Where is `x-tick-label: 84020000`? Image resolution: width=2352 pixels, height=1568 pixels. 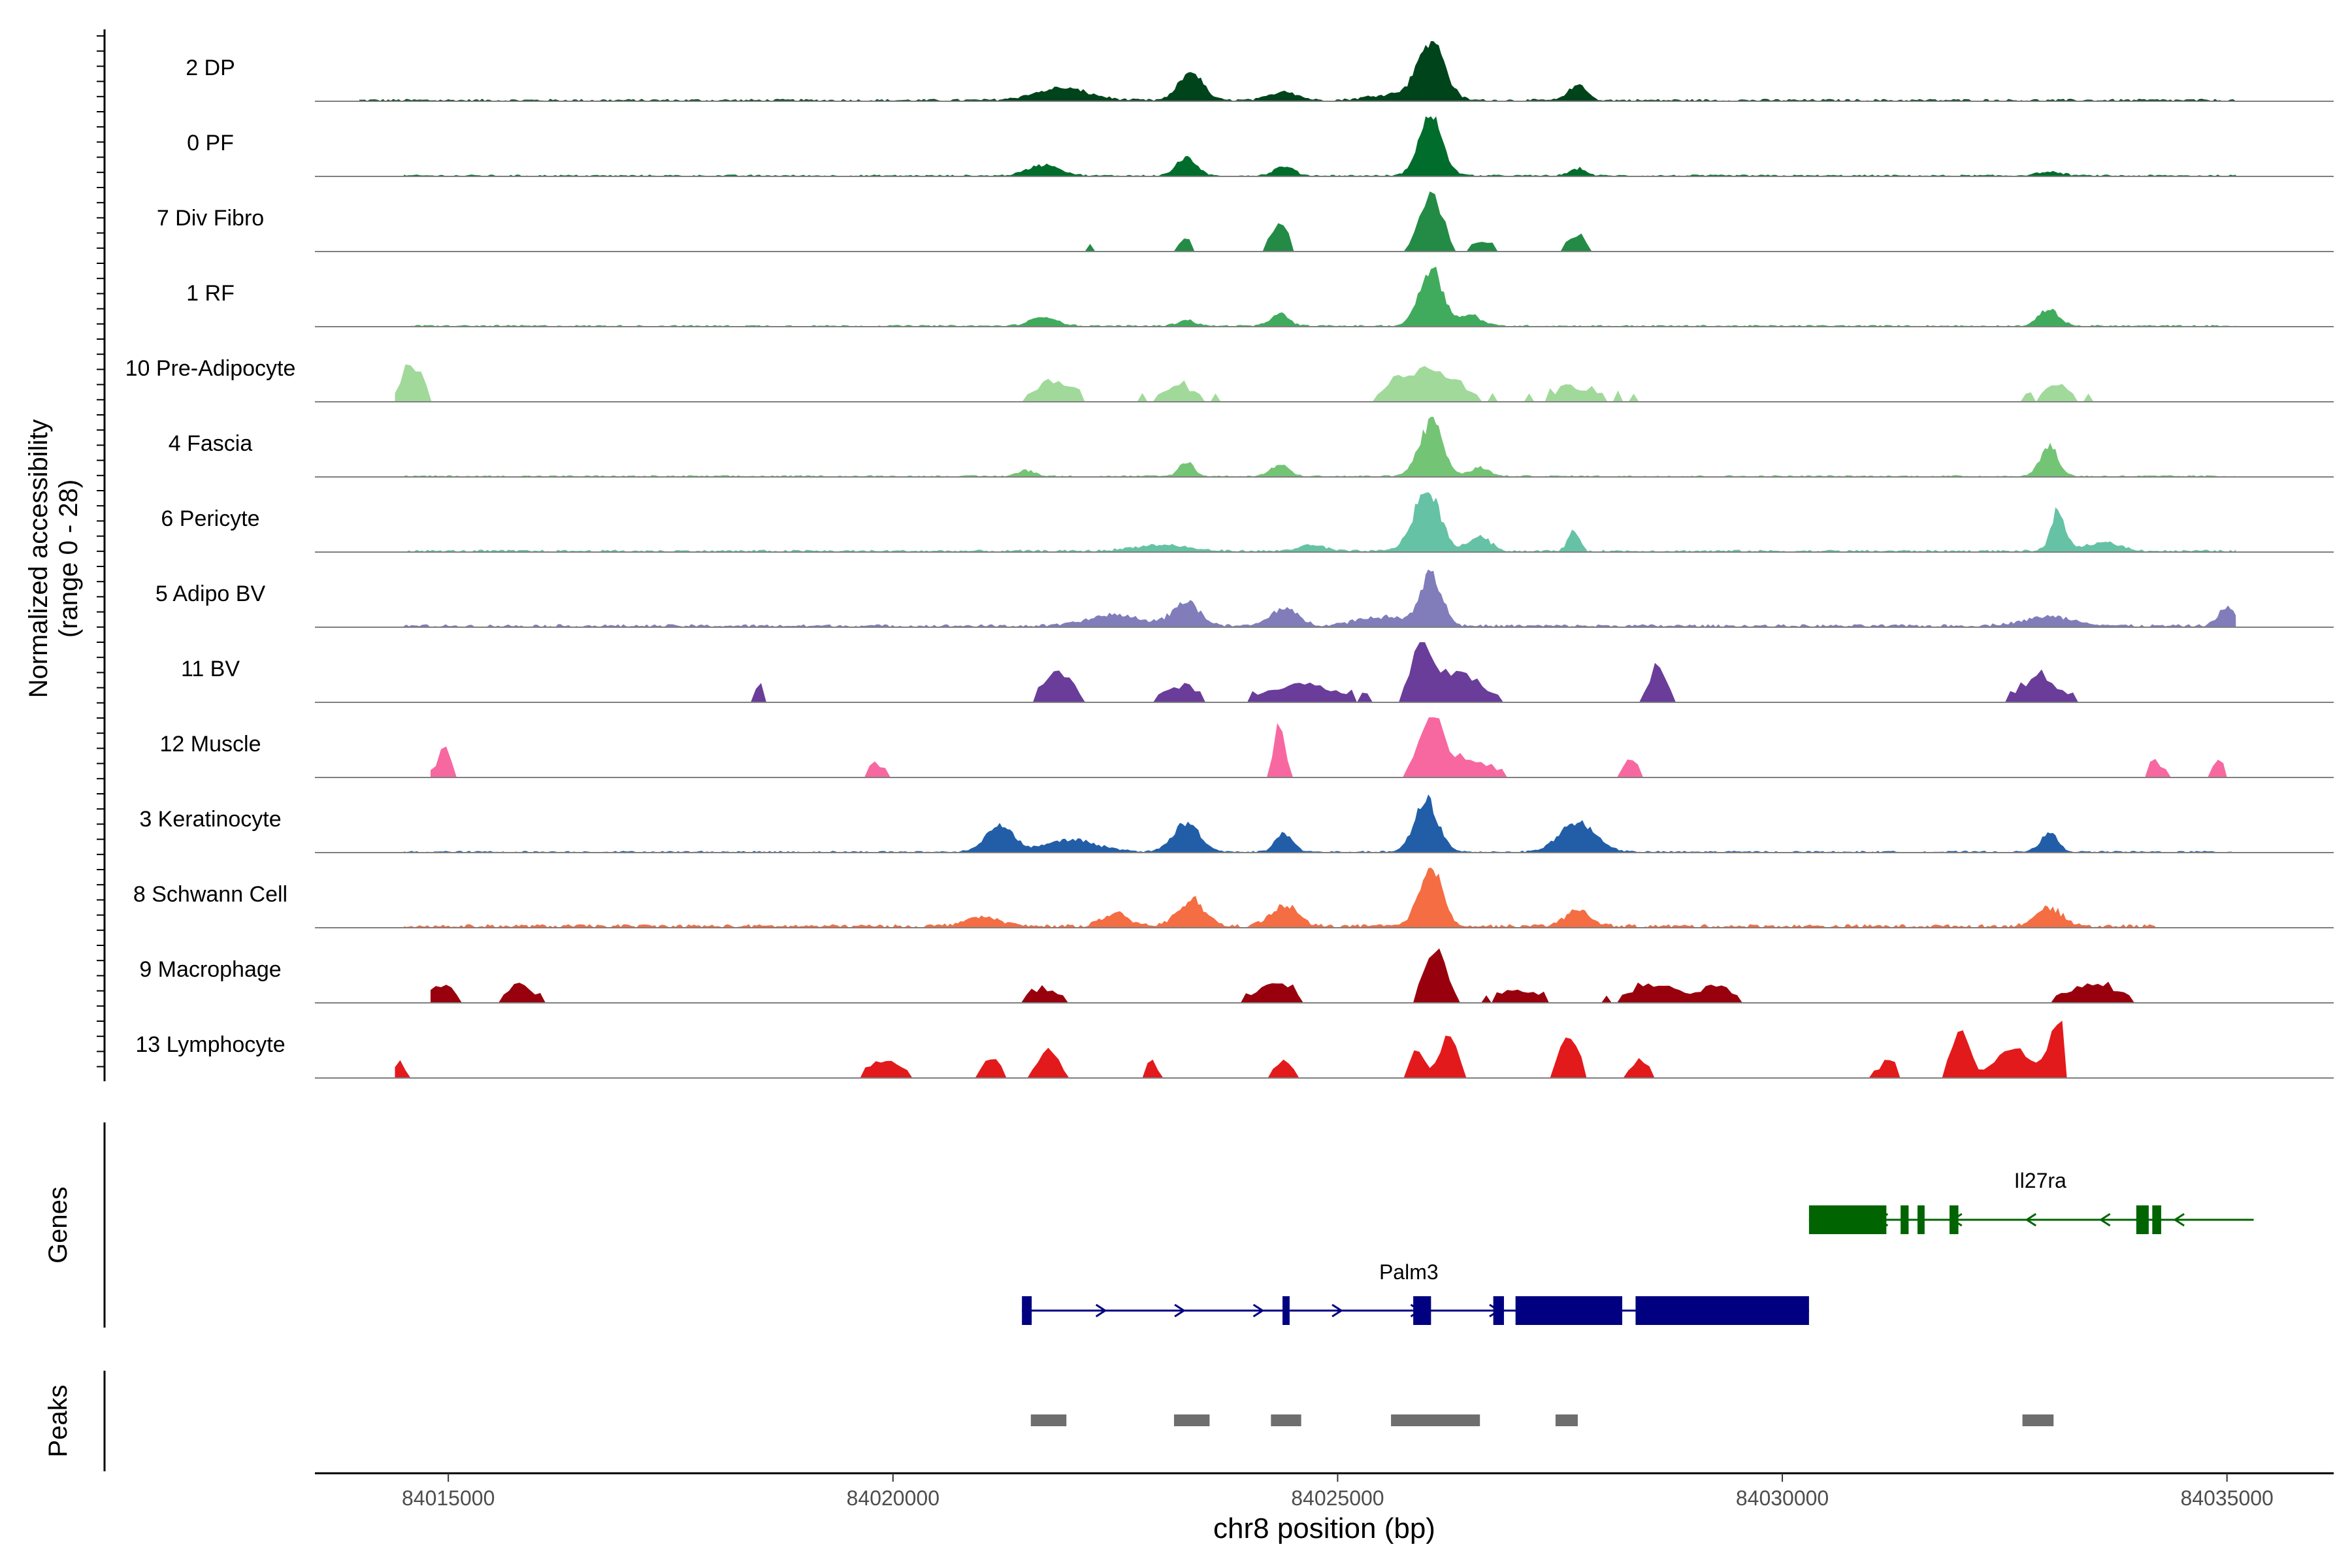 x-tick-label: 84020000 is located at coordinates (893, 1498).